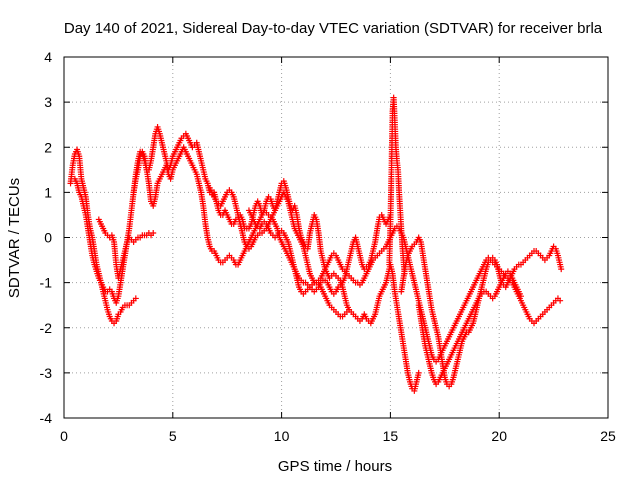 The height and width of the screenshot is (480, 640). I want to click on x-tick-label: 15, so click(391, 436).